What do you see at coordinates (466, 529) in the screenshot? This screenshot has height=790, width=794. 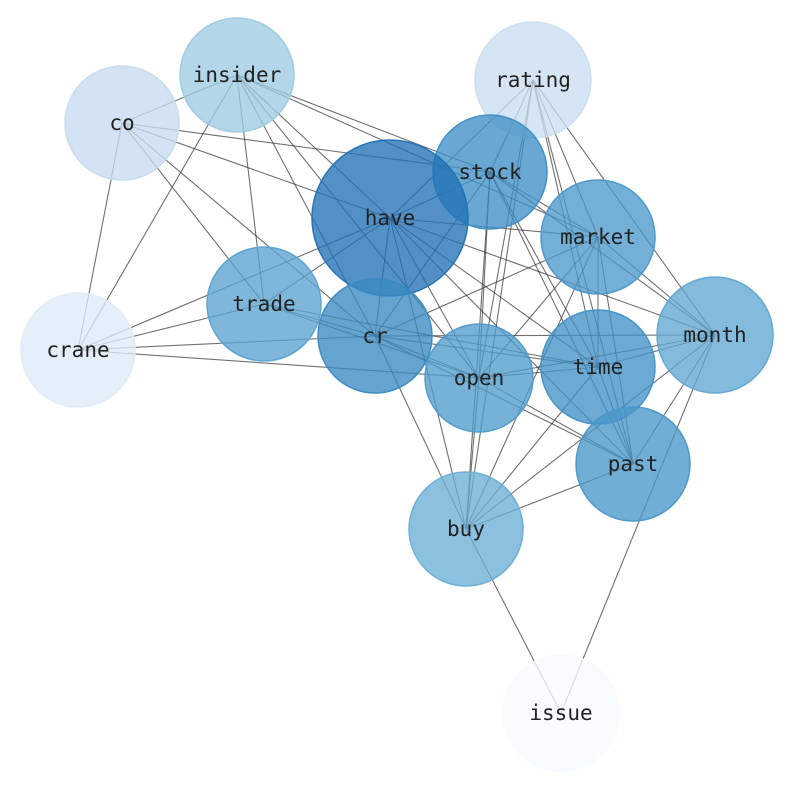 I see `graph-node-buy` at bounding box center [466, 529].